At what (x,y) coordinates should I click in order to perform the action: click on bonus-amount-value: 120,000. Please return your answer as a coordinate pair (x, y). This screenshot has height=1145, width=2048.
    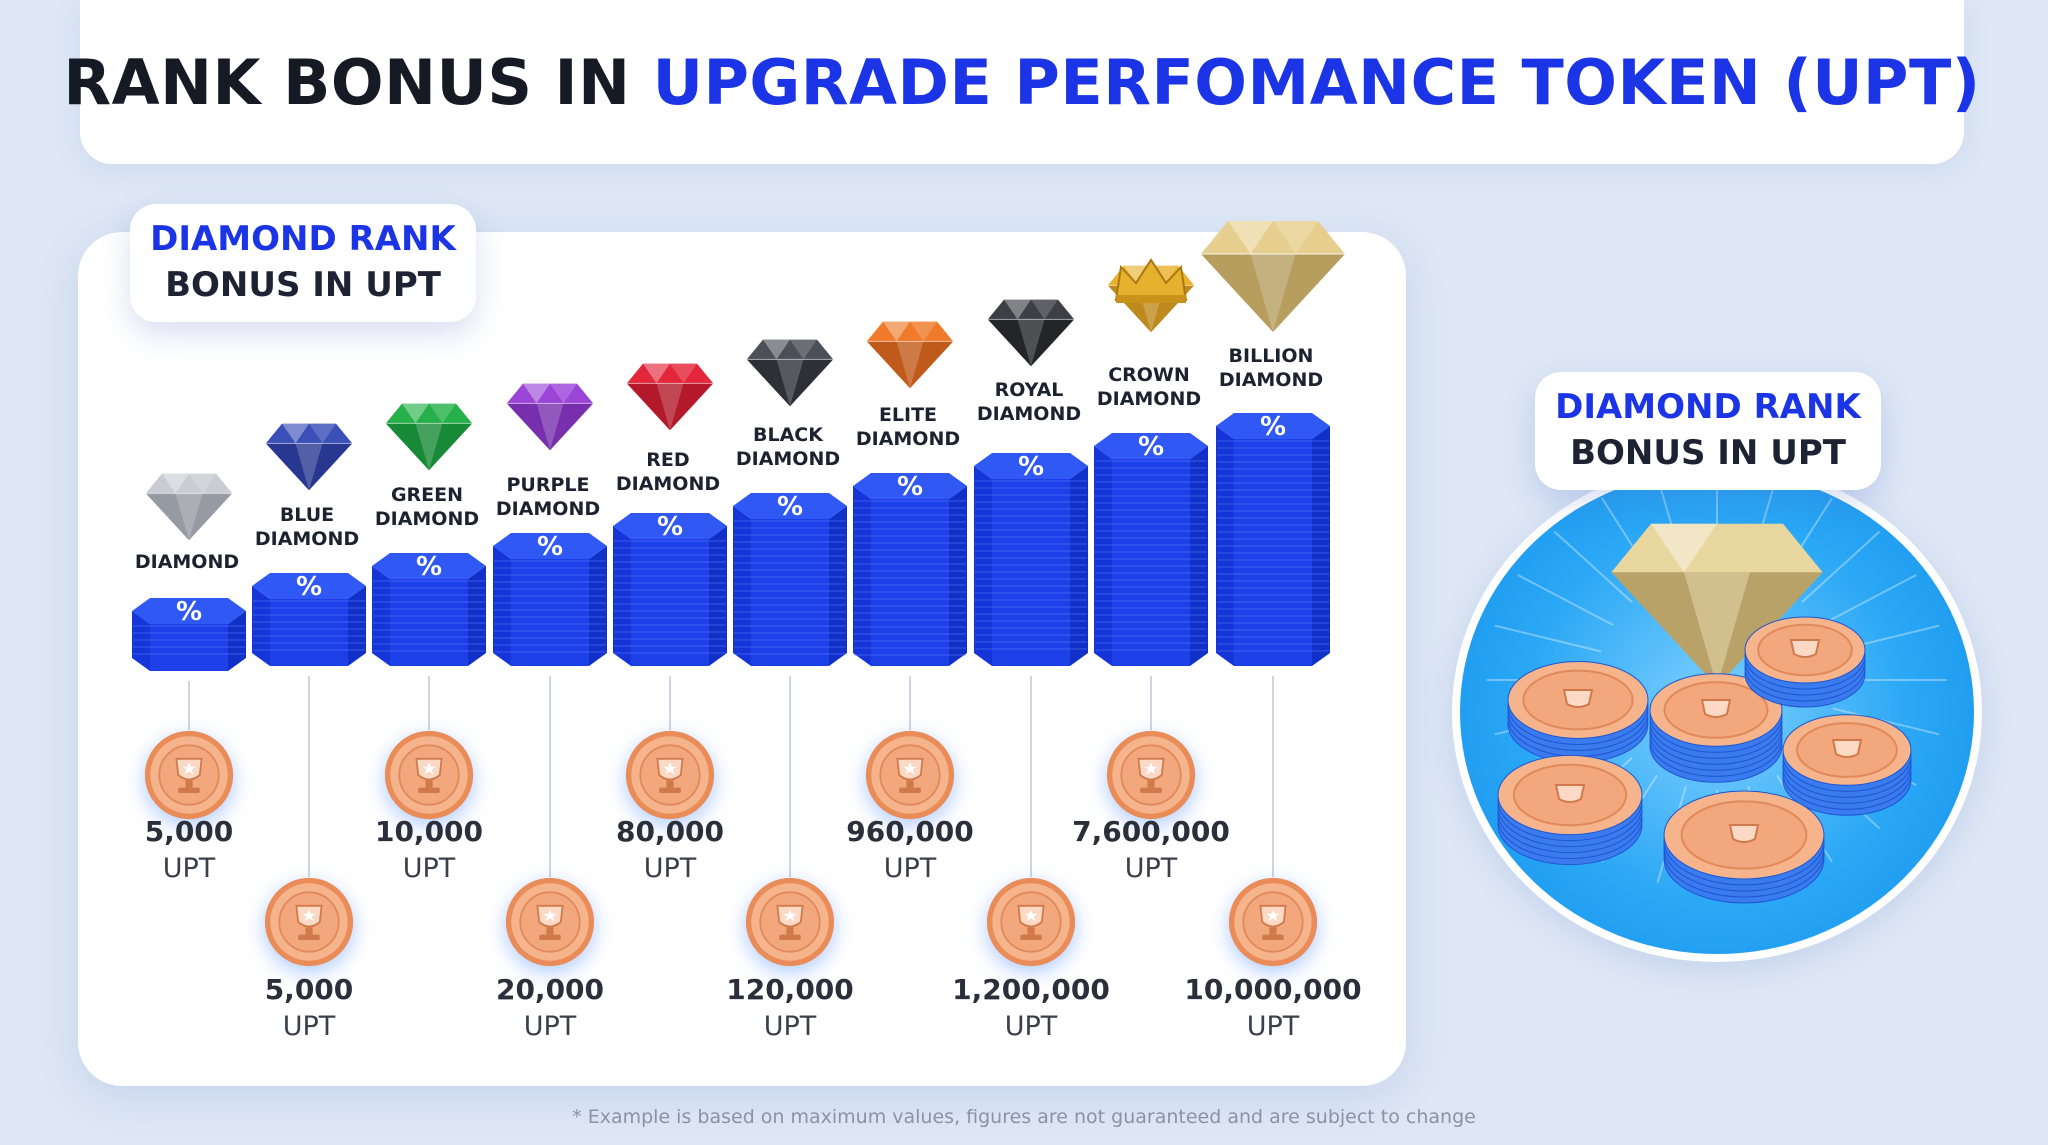
    Looking at the image, I should click on (790, 989).